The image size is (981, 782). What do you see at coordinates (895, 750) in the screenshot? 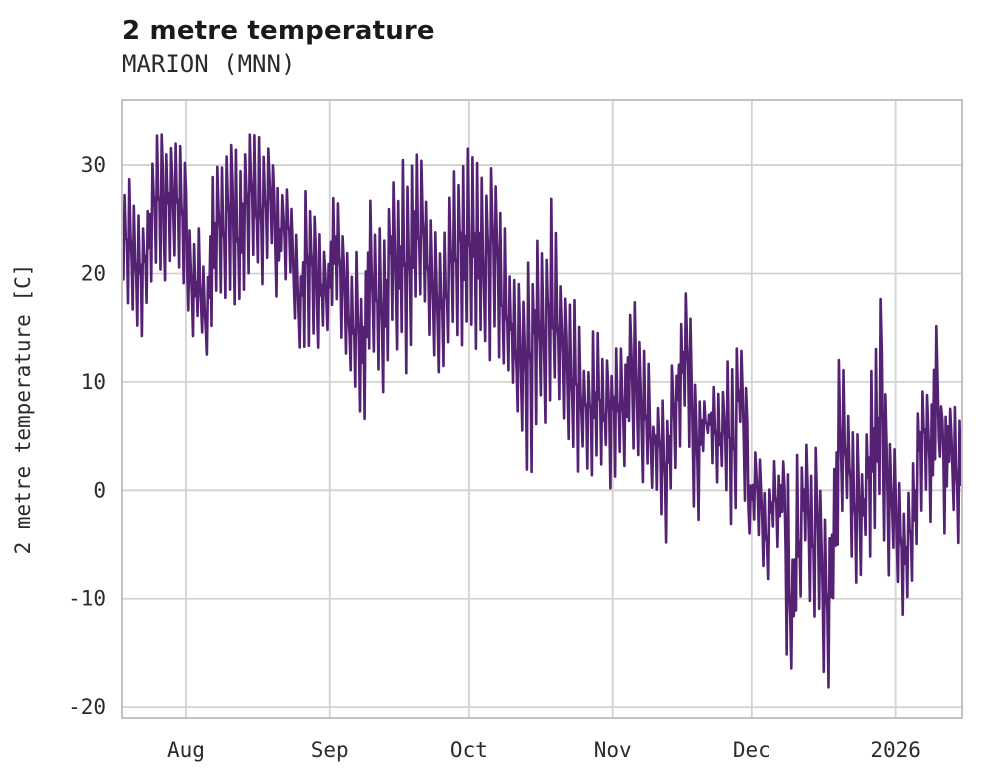
I see `x-tick-label: 2026` at bounding box center [895, 750].